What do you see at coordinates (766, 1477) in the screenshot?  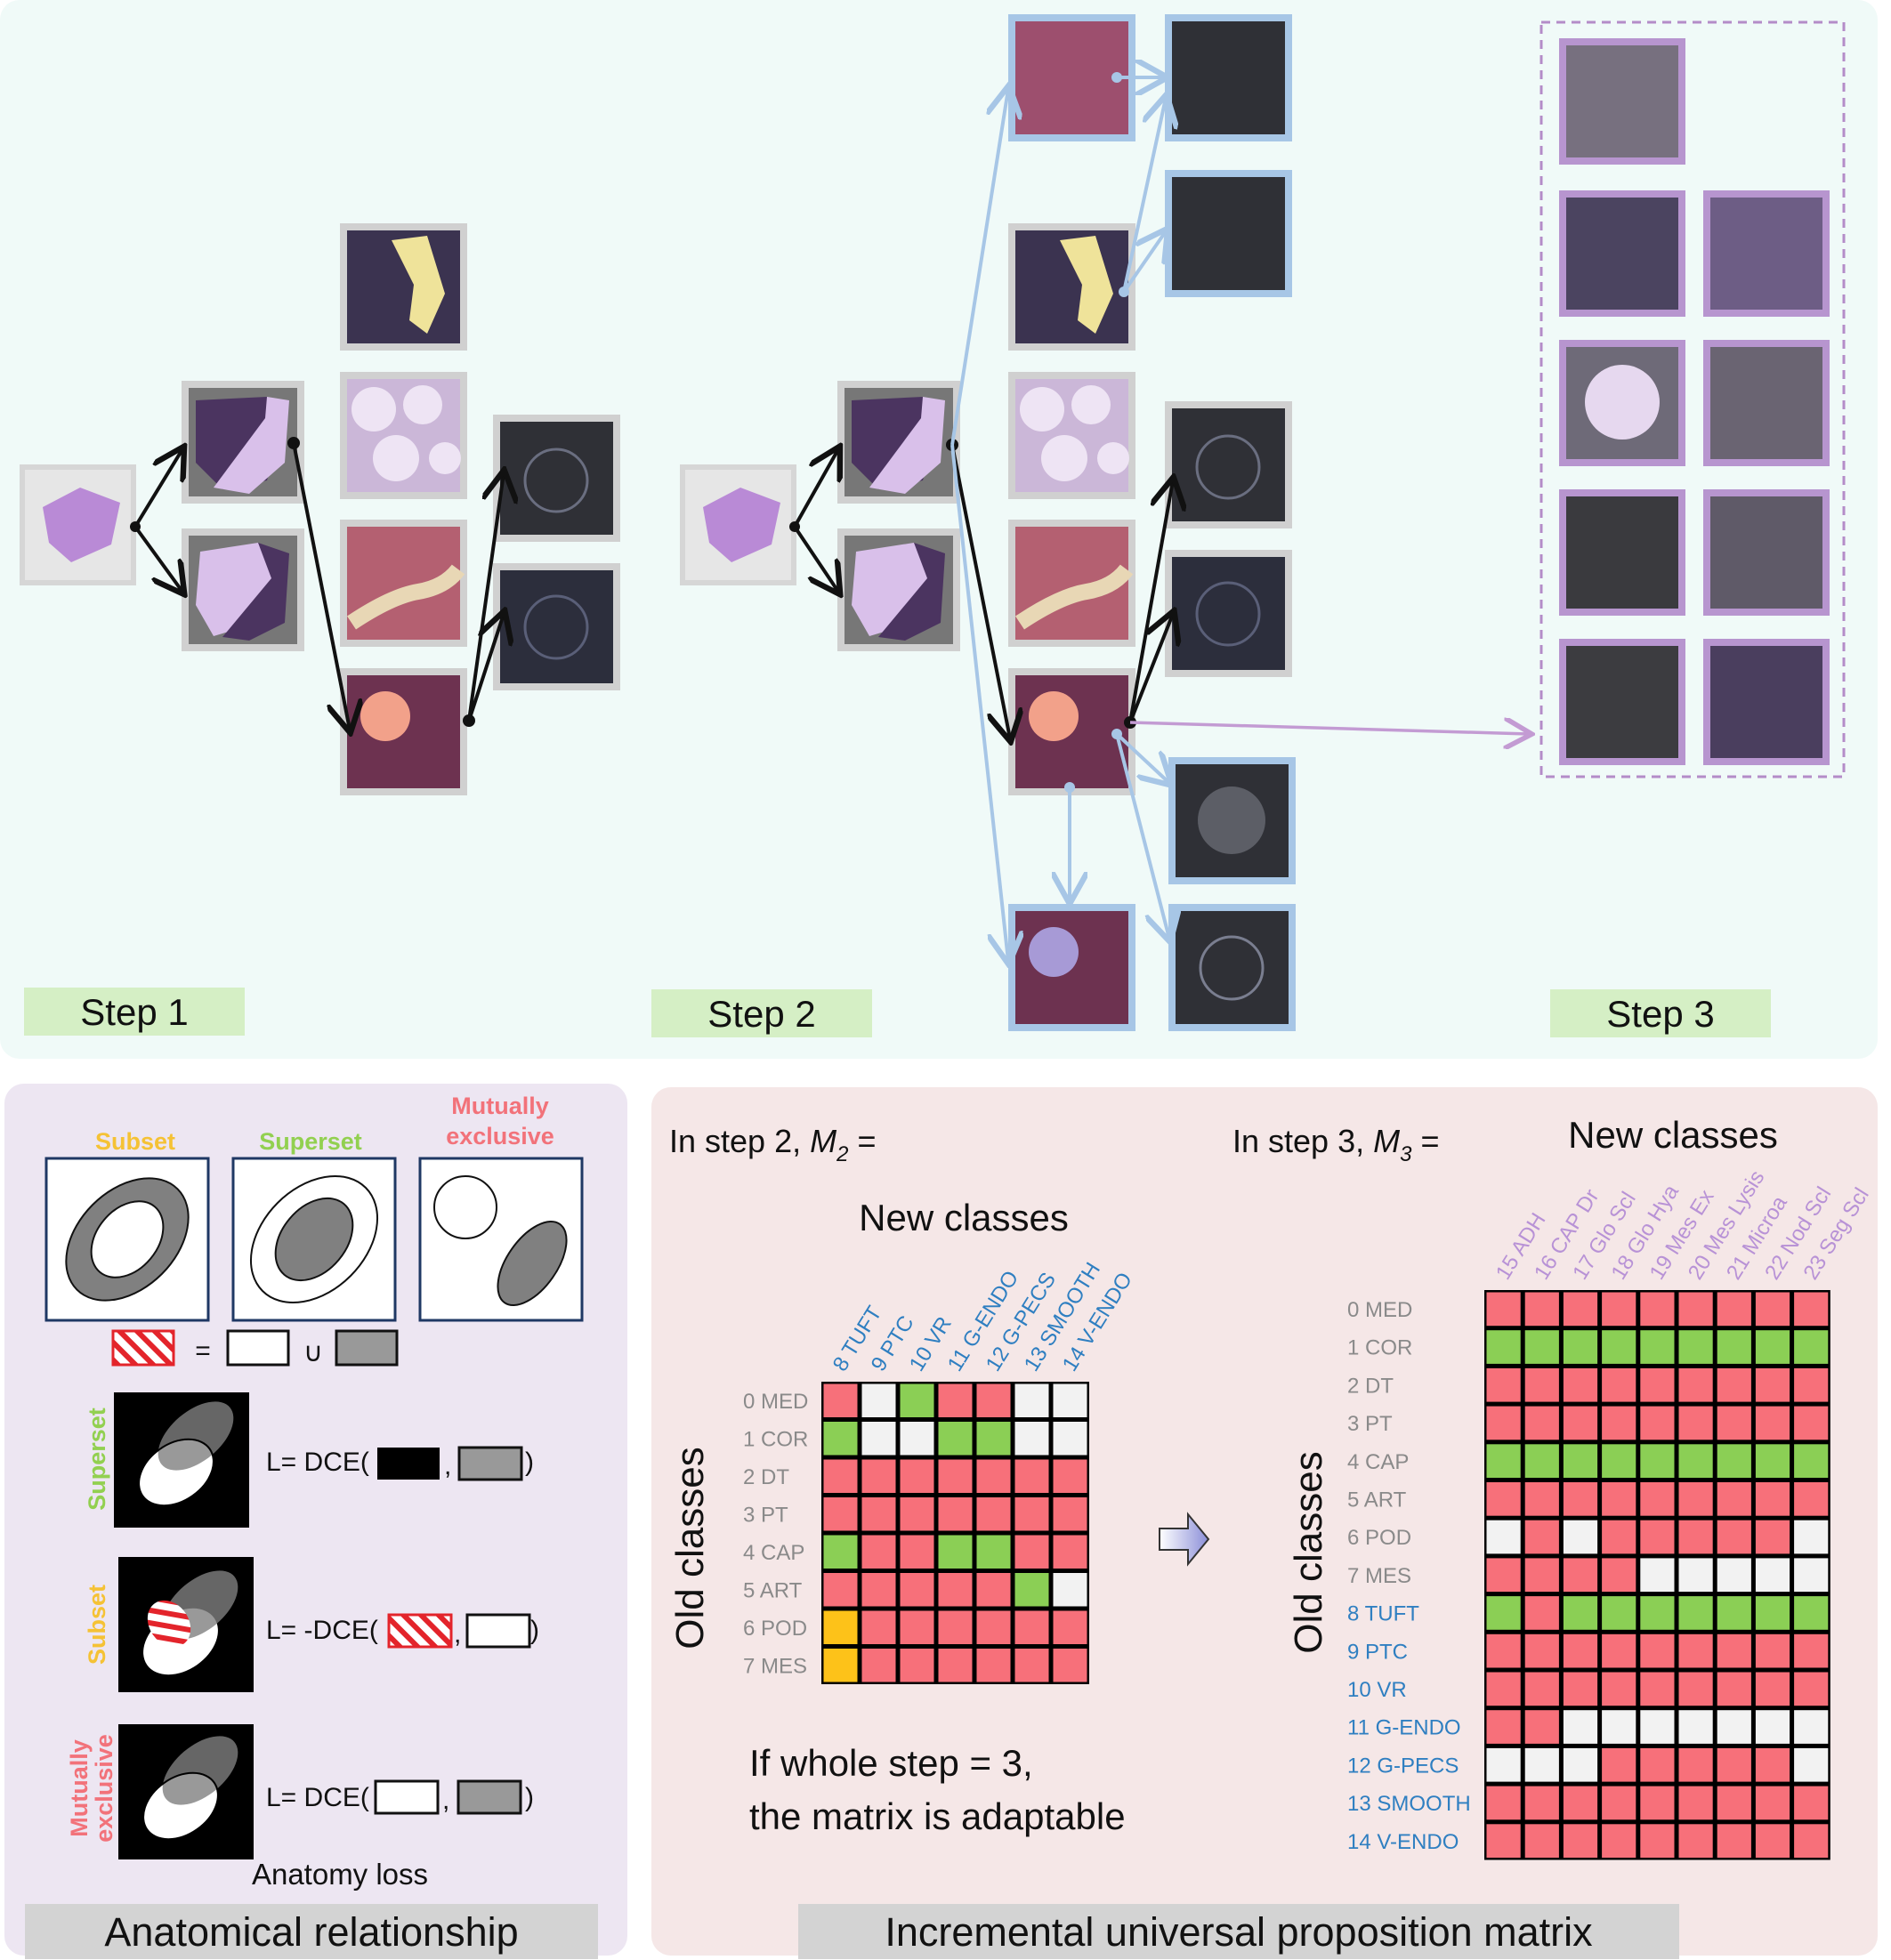 I see `m2-row-label-2: 2 DT` at bounding box center [766, 1477].